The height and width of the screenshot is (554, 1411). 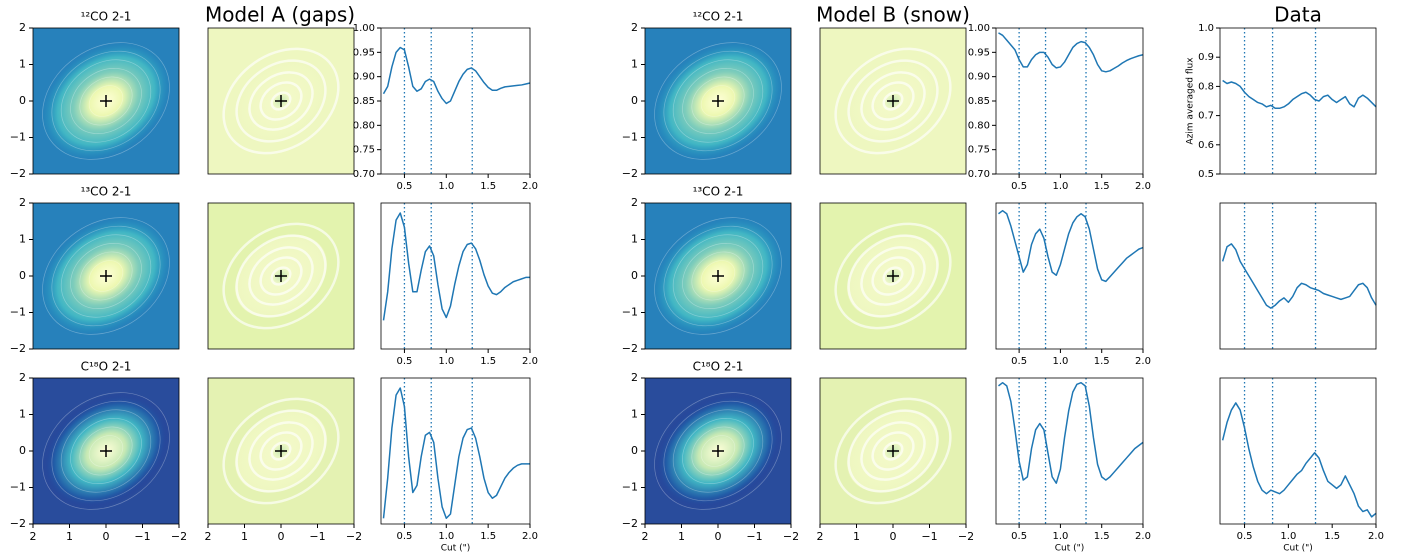 What do you see at coordinates (1206, 116) in the screenshot?
I see `y-tick-label: 0.7` at bounding box center [1206, 116].